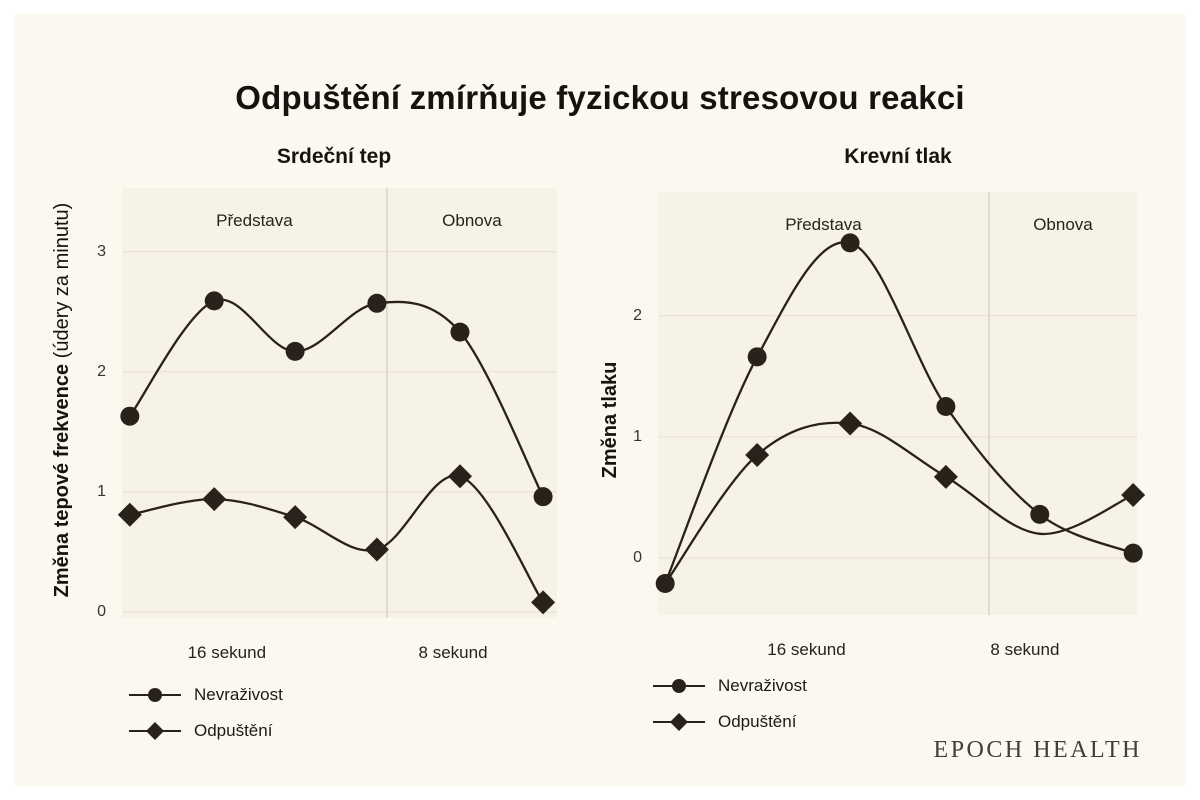  I want to click on chart-title: Krevní tlak, so click(898, 156).